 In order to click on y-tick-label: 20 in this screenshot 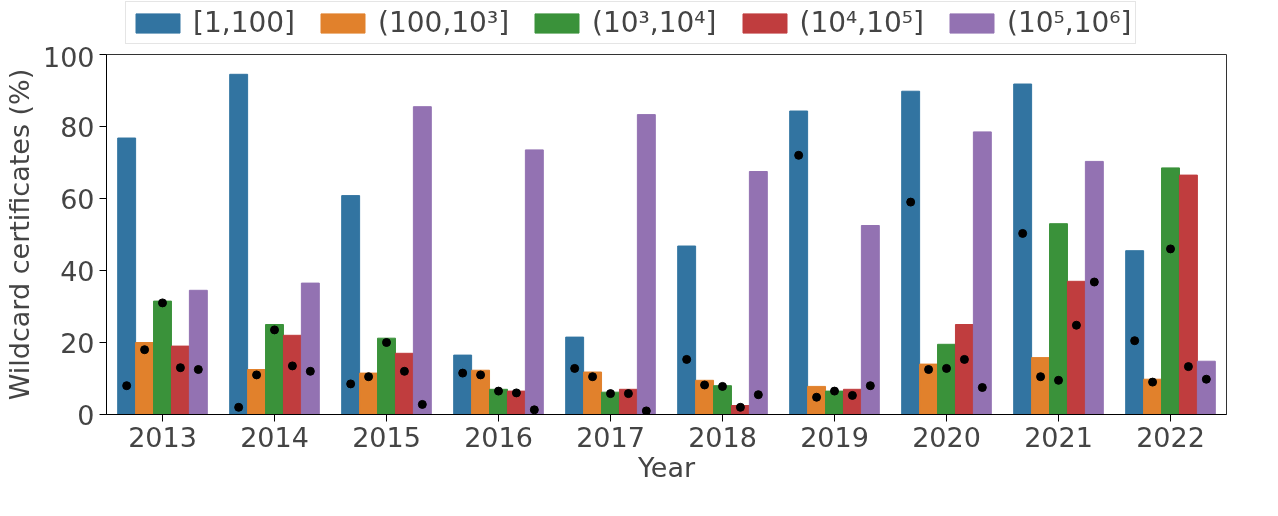, I will do `click(77, 343)`.